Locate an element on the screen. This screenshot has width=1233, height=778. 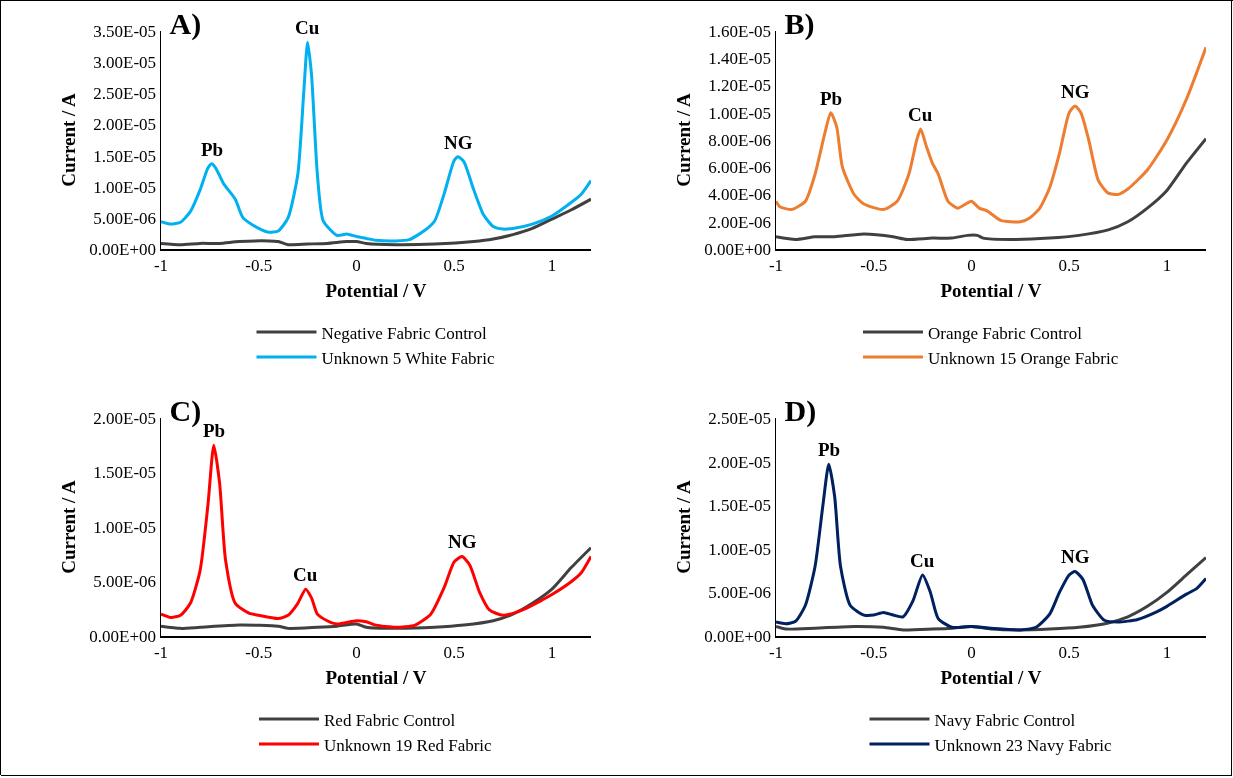
y-tick-label: 3.50E-05 is located at coordinates (125, 31).